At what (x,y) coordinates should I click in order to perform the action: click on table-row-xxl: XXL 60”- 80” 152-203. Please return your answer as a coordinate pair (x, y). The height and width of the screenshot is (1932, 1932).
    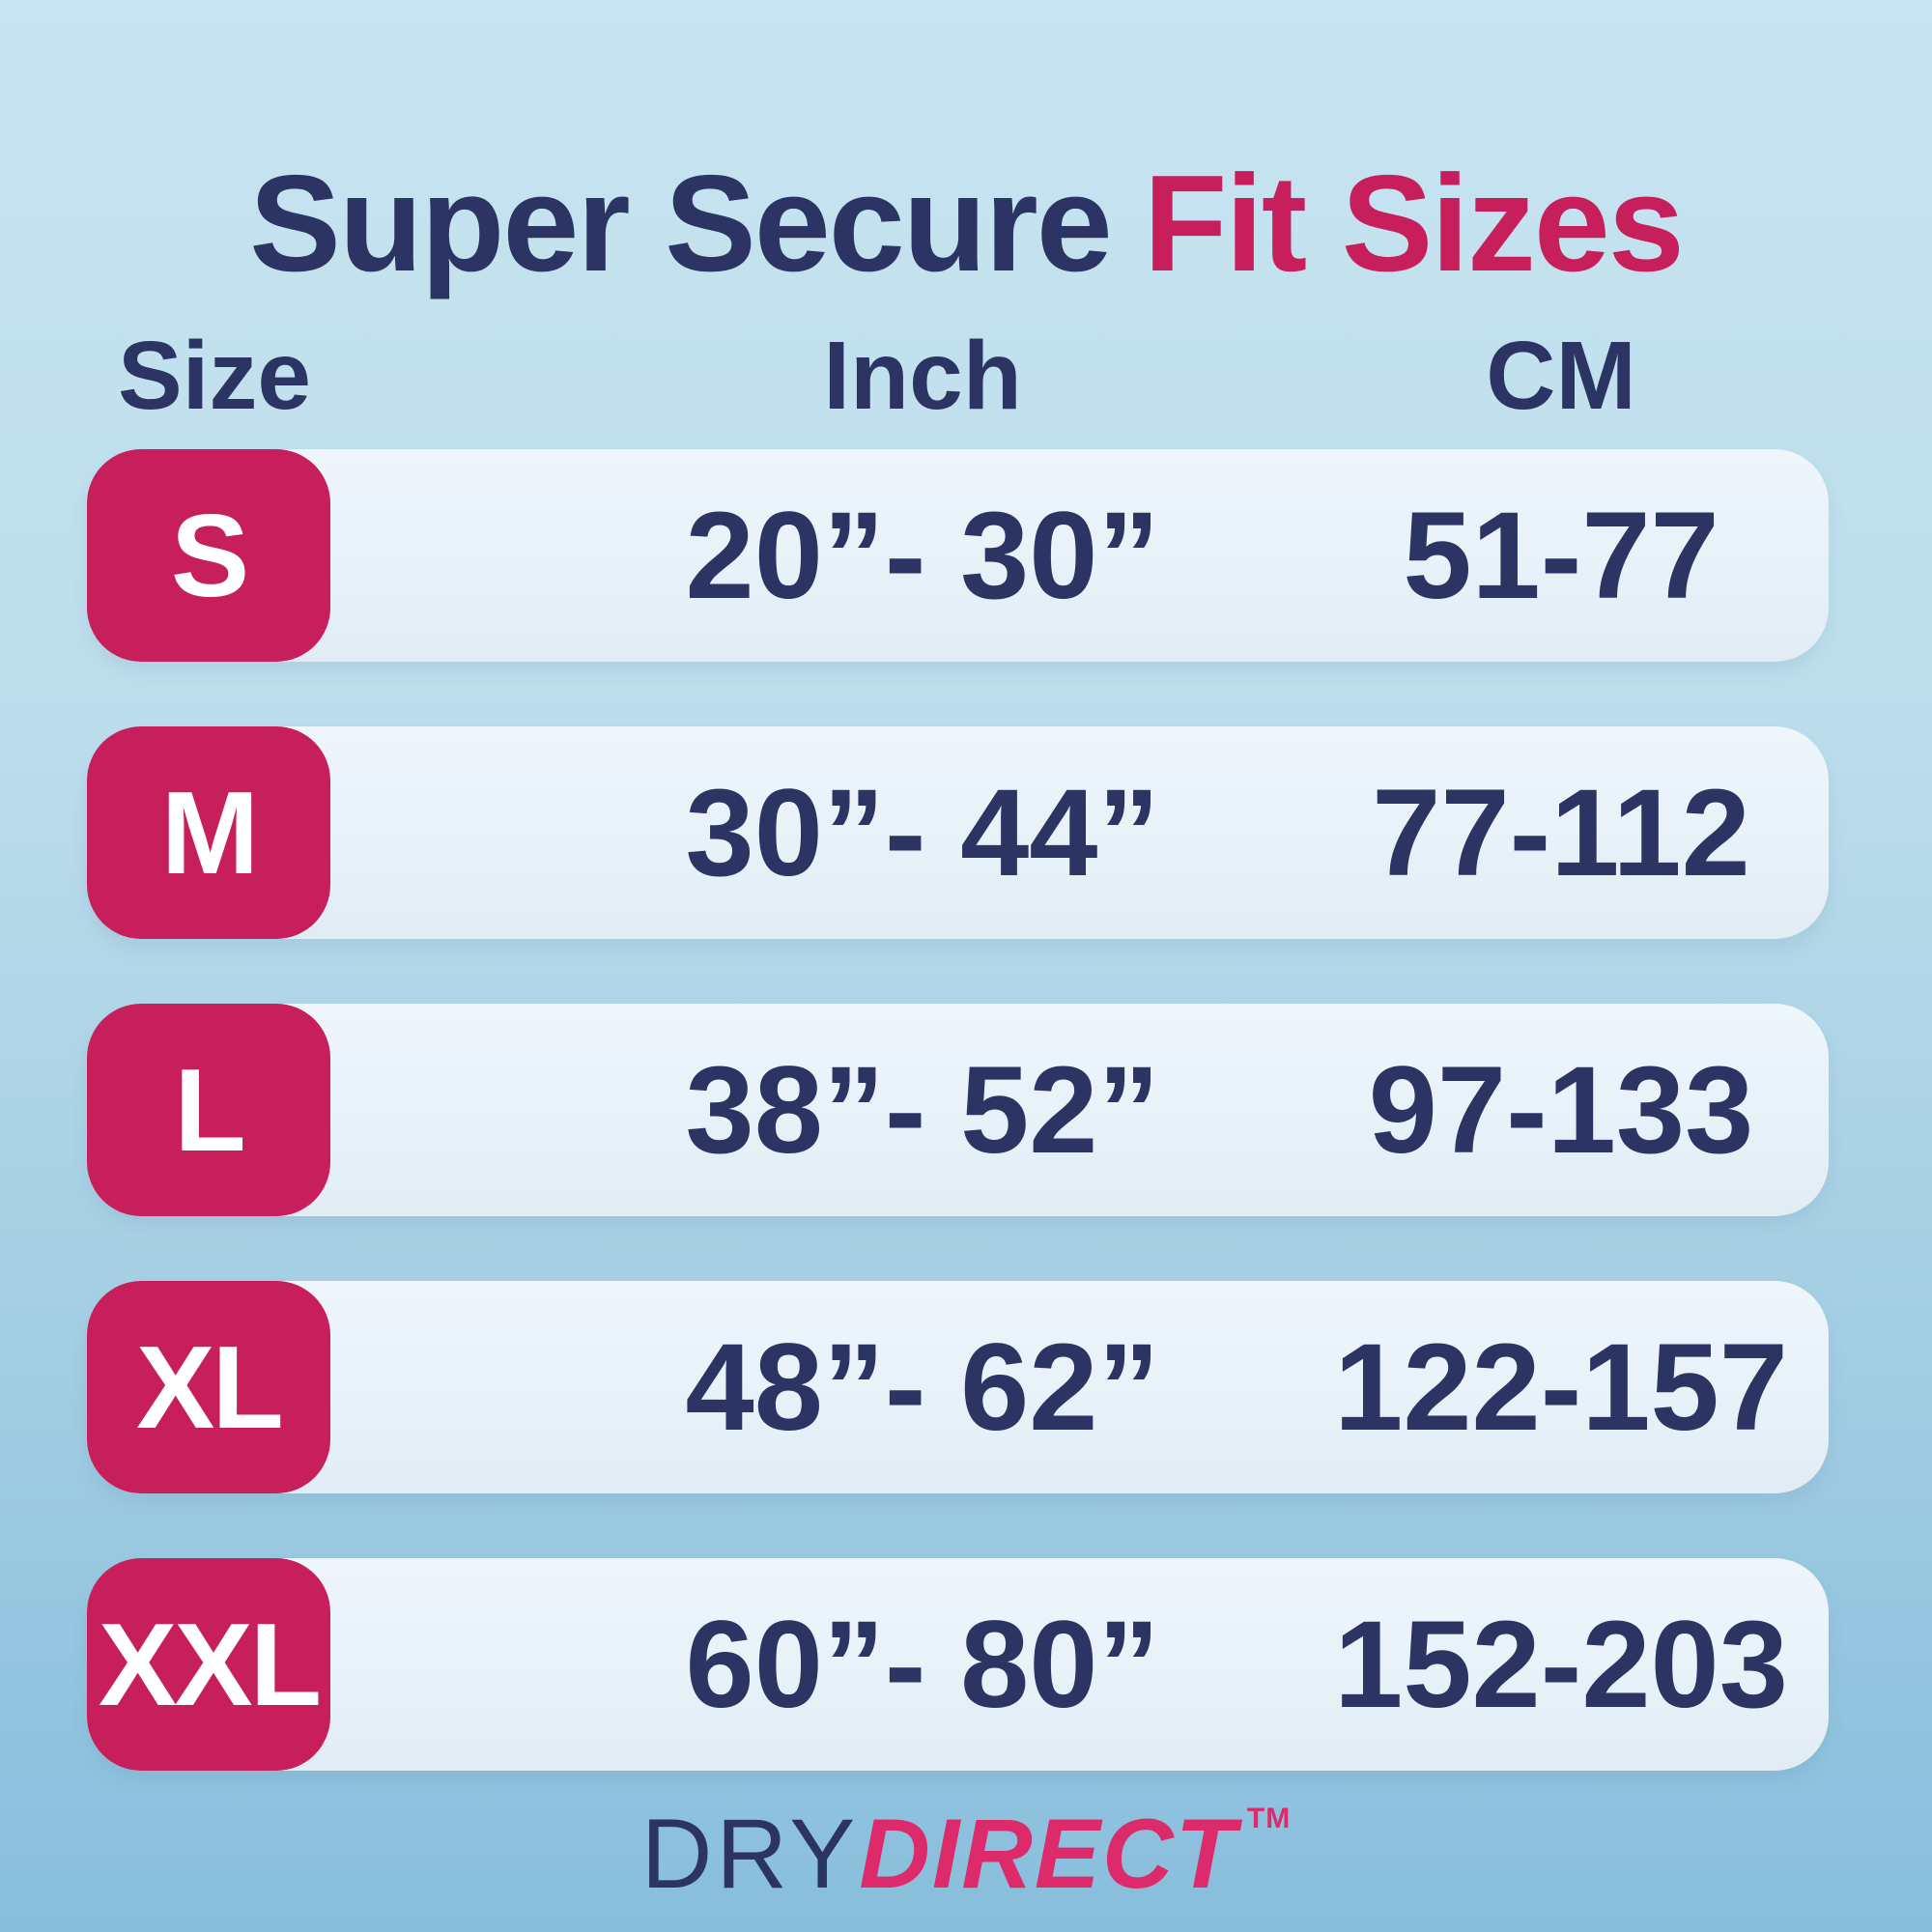
    Looking at the image, I should click on (958, 1664).